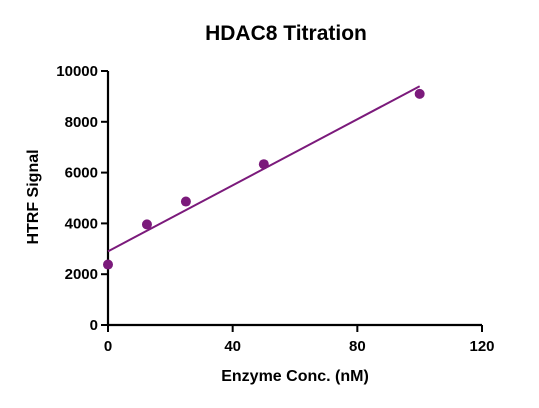 This screenshot has height=408, width=539. What do you see at coordinates (77, 71) in the screenshot?
I see `y-tick-label: 10000` at bounding box center [77, 71].